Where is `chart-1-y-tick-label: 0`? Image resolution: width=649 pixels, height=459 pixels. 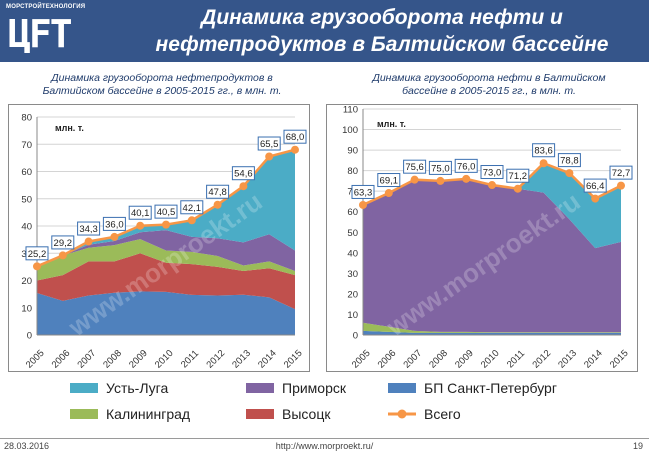
chart-1-y-tick-label: 0 is located at coordinates (29, 336).